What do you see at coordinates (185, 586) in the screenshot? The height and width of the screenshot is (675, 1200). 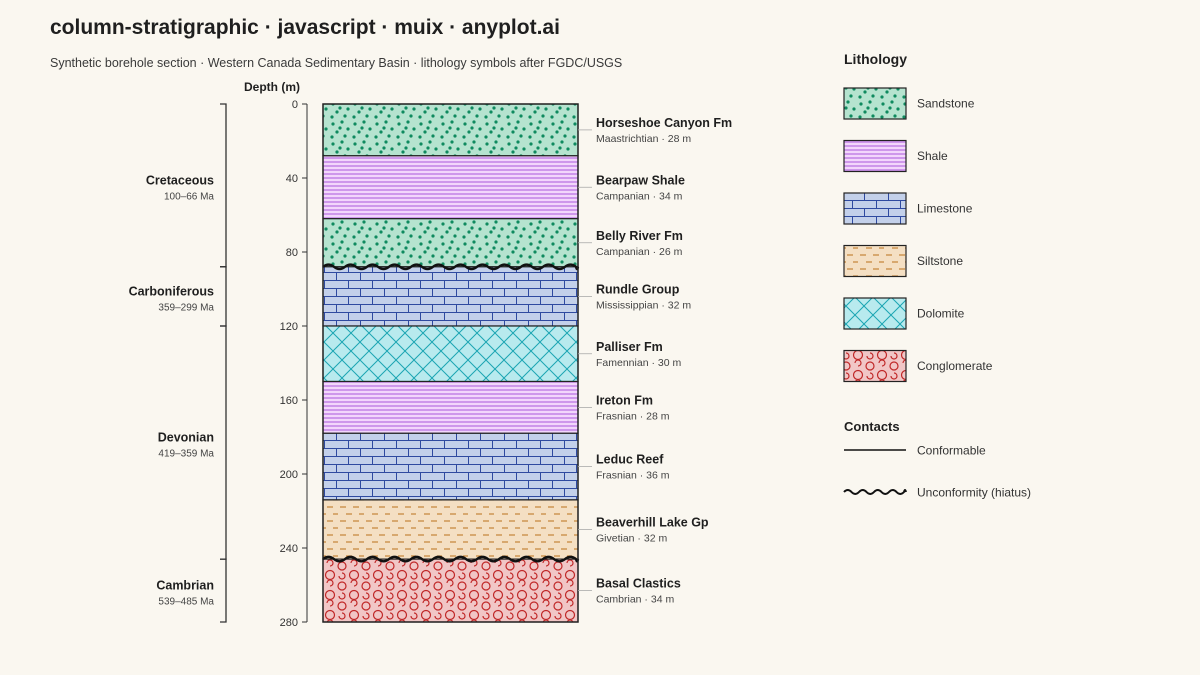 I see `period-name-cambrian: Cambrian` at bounding box center [185, 586].